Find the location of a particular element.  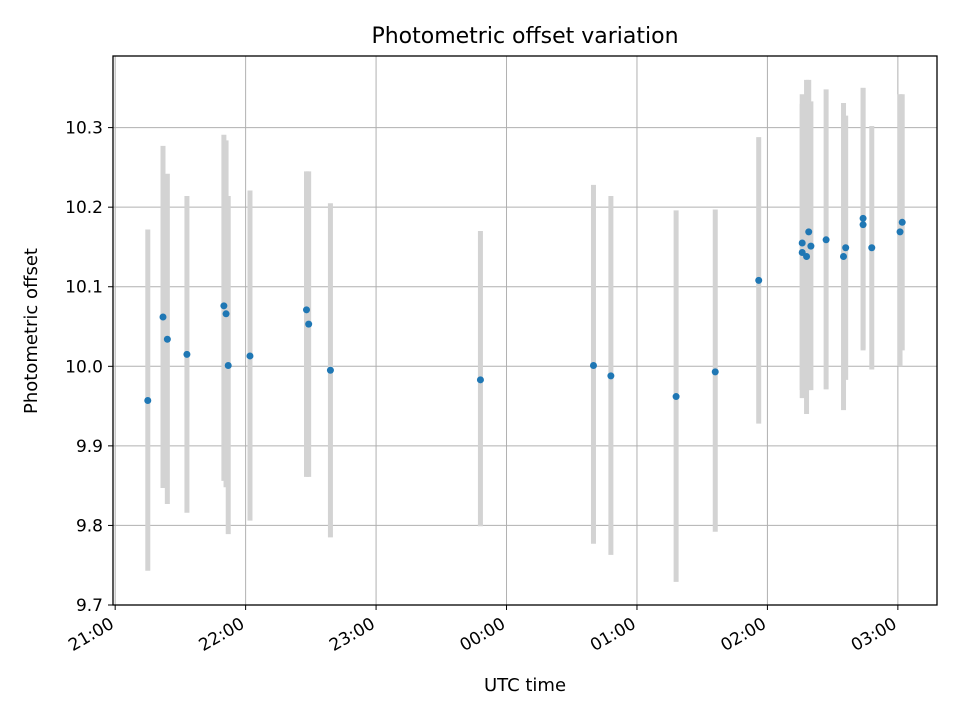

y-tick-label: 10.2 is located at coordinates (84, 208).